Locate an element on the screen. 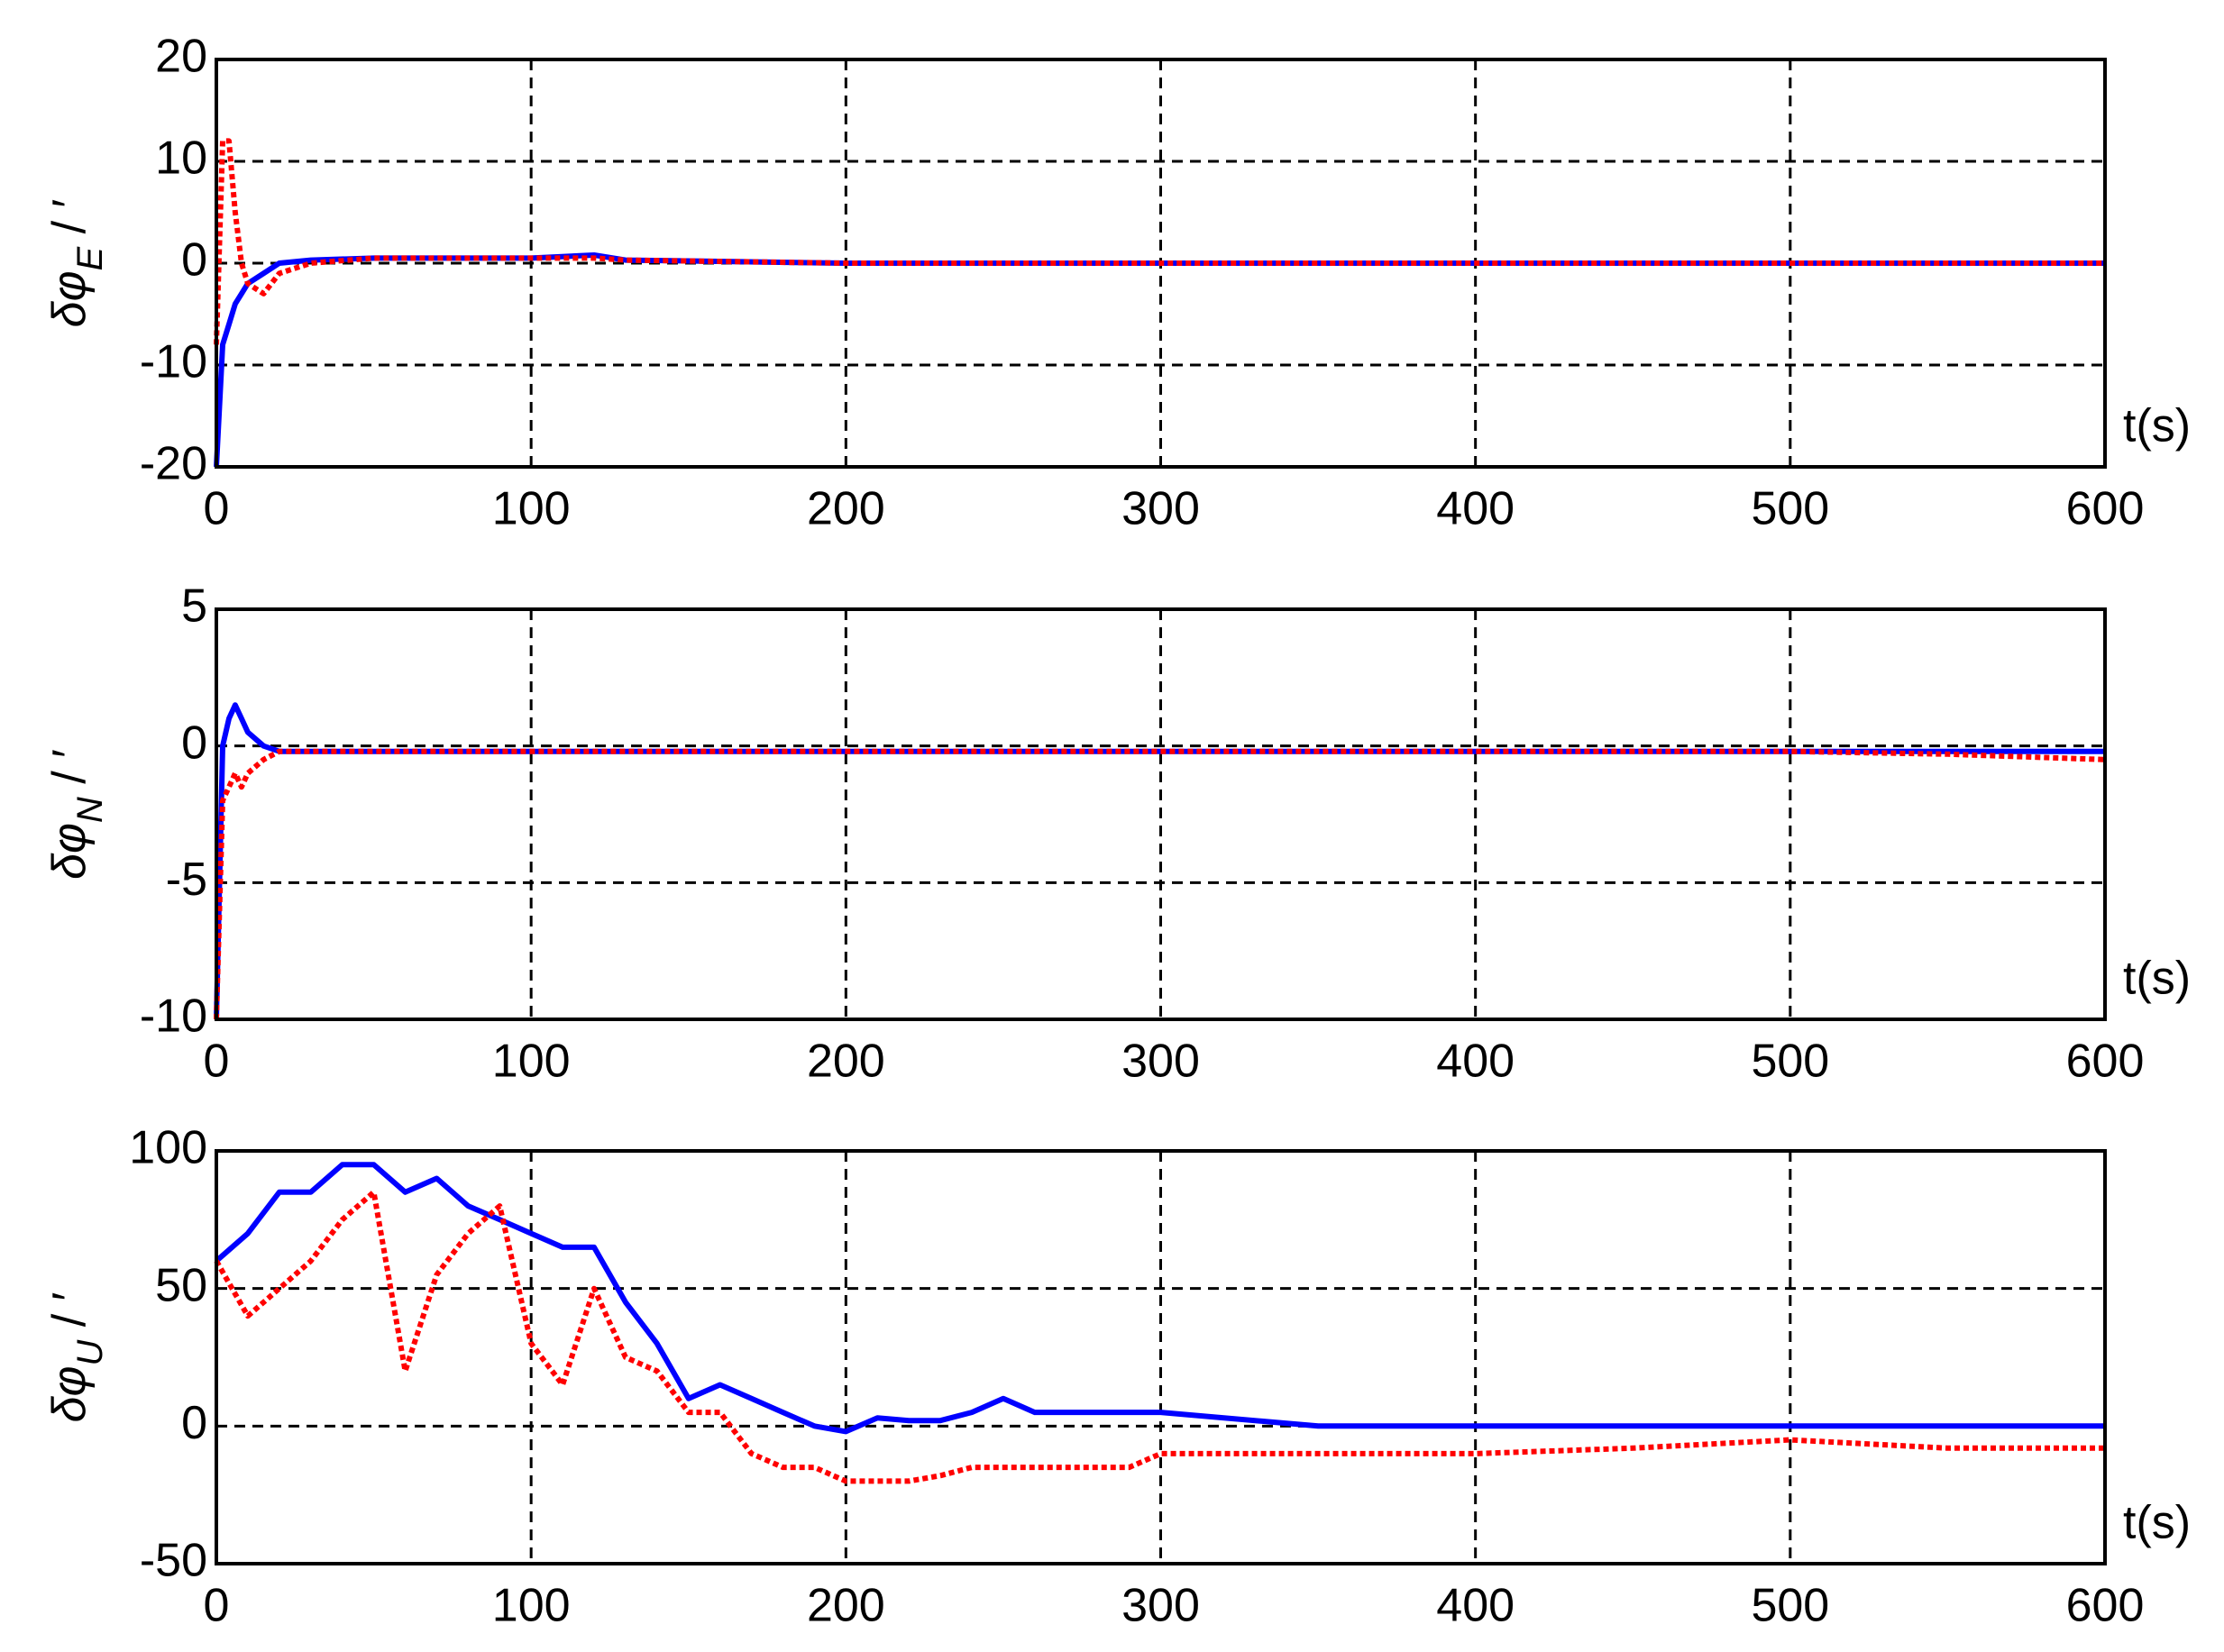 The width and height of the screenshot is (2224, 1652). y-axis-subscript: N is located at coordinates (90, 810).